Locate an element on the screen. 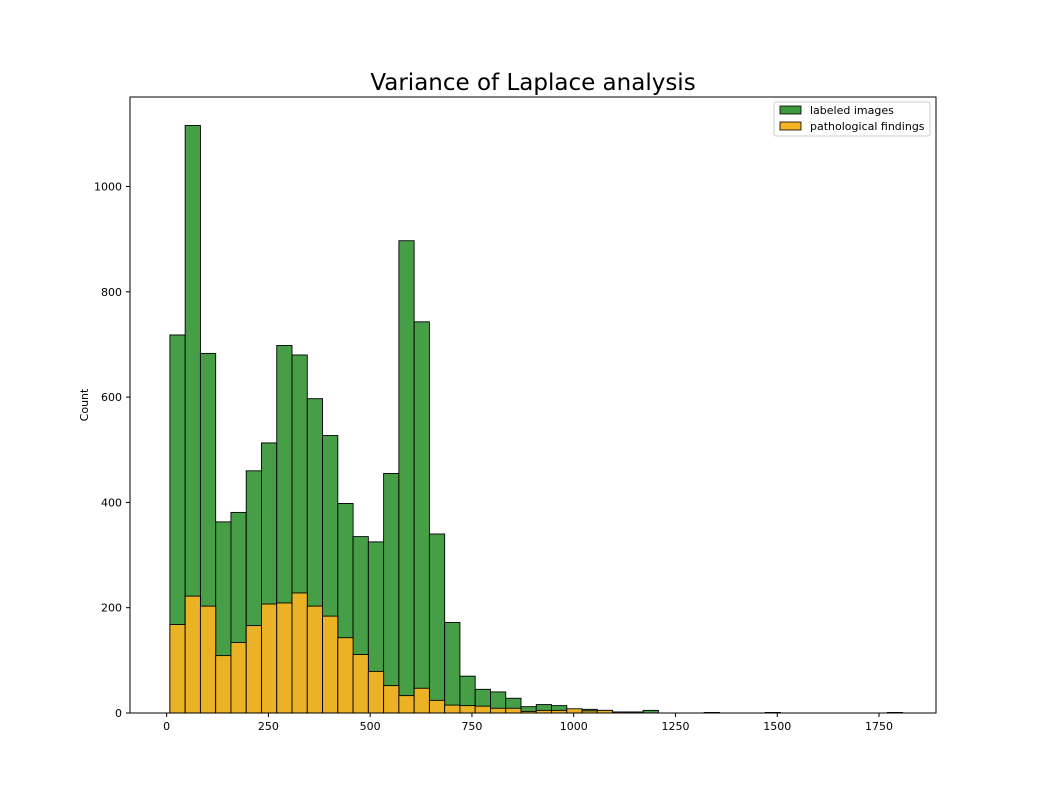 The image size is (1040, 800). y-tick-label-4: 800 is located at coordinates (111, 292).